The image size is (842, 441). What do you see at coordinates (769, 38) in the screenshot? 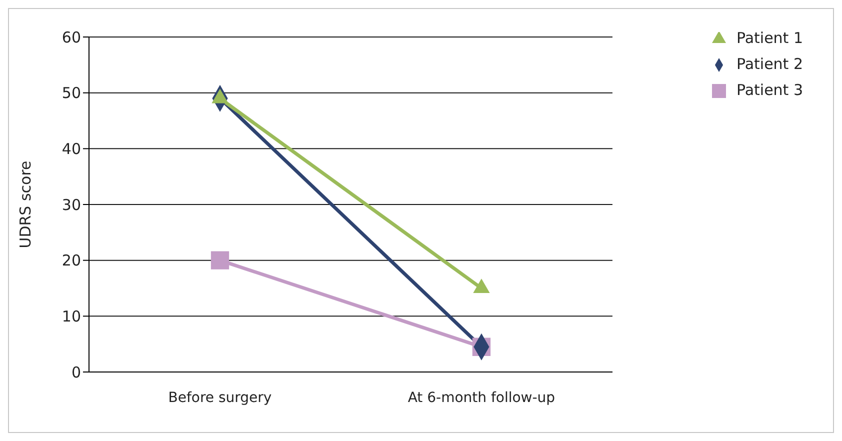
I see `legend-label: Patient 1` at bounding box center [769, 38].